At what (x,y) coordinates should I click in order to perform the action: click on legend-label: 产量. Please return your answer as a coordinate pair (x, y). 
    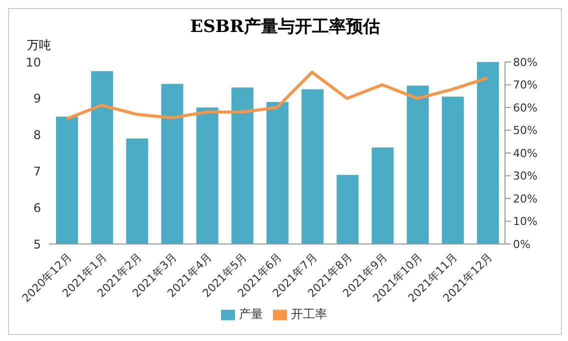
    Looking at the image, I should click on (251, 314).